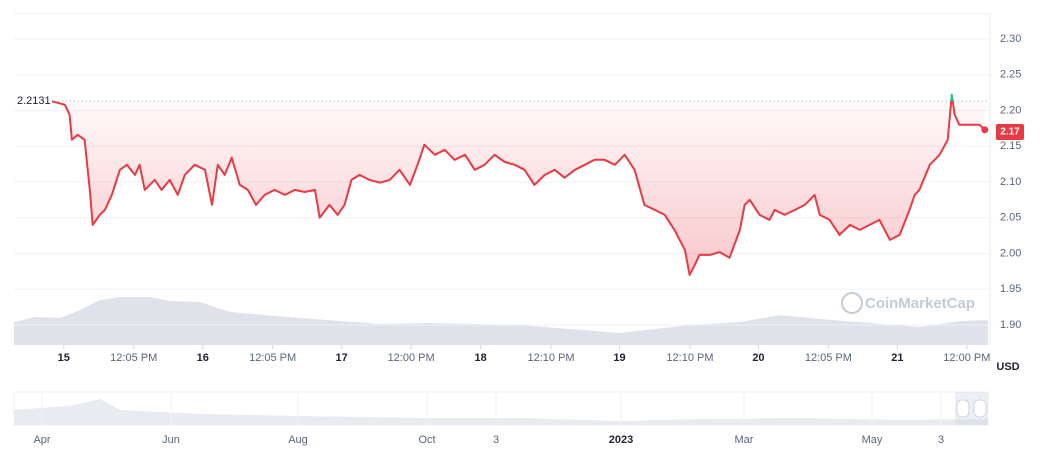 Image resolution: width=1046 pixels, height=467 pixels. Describe the element at coordinates (41, 440) in the screenshot. I see `navigator-label: Apr` at that location.